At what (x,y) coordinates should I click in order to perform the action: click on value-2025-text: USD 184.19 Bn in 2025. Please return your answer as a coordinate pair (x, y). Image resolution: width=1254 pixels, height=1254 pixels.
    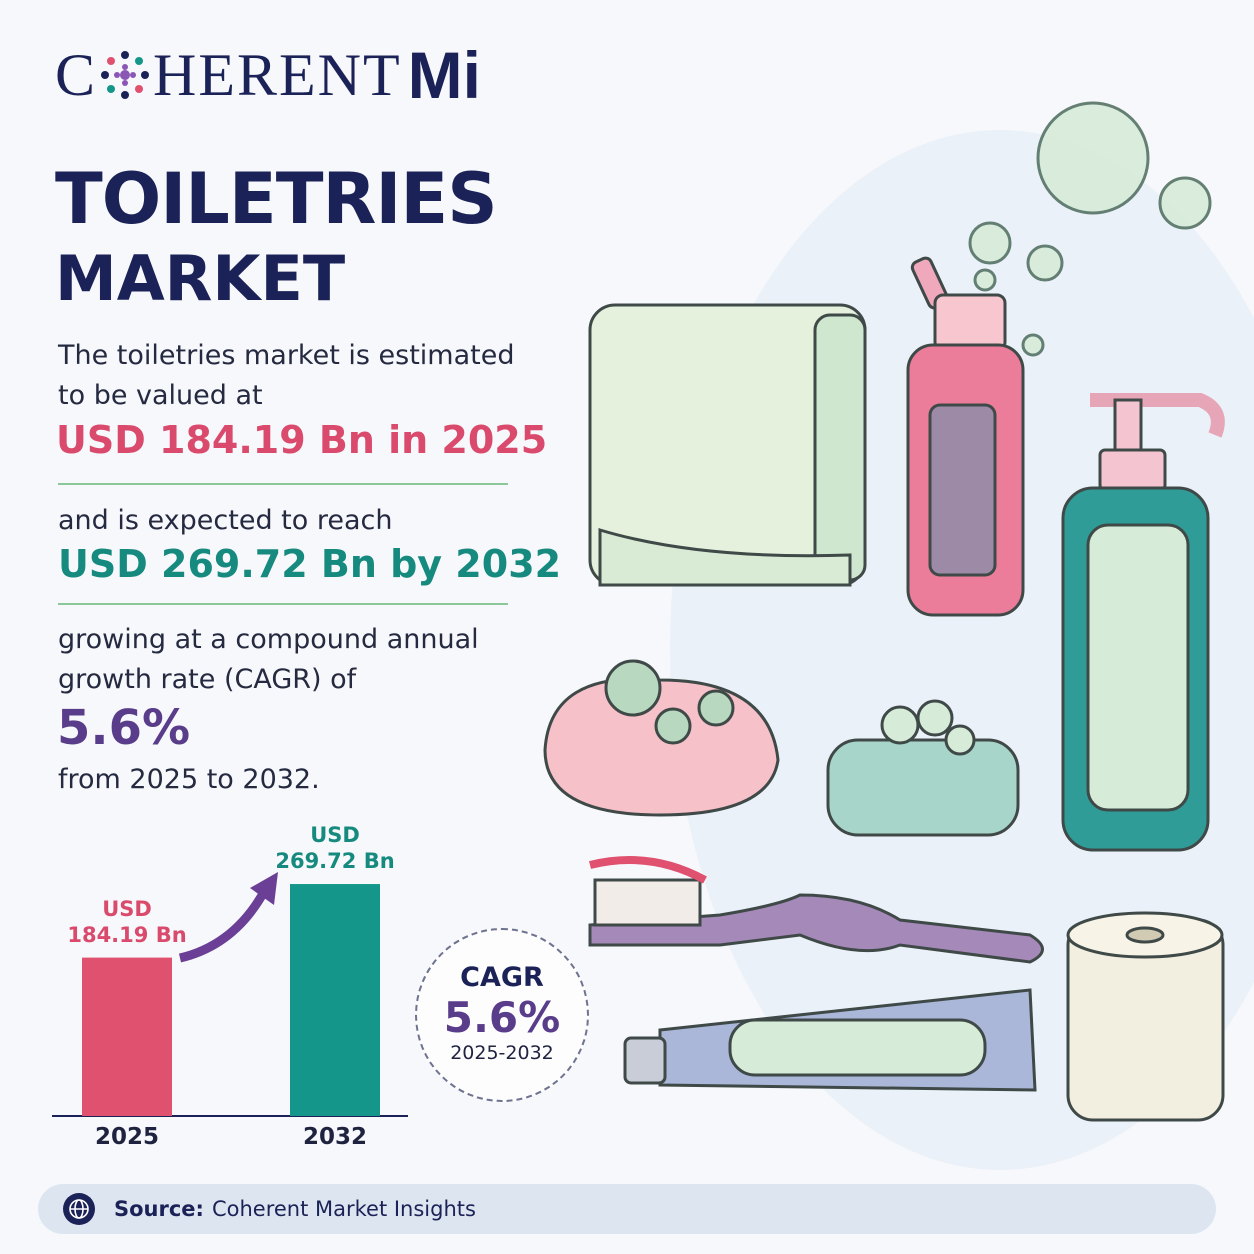
    Looking at the image, I should click on (302, 440).